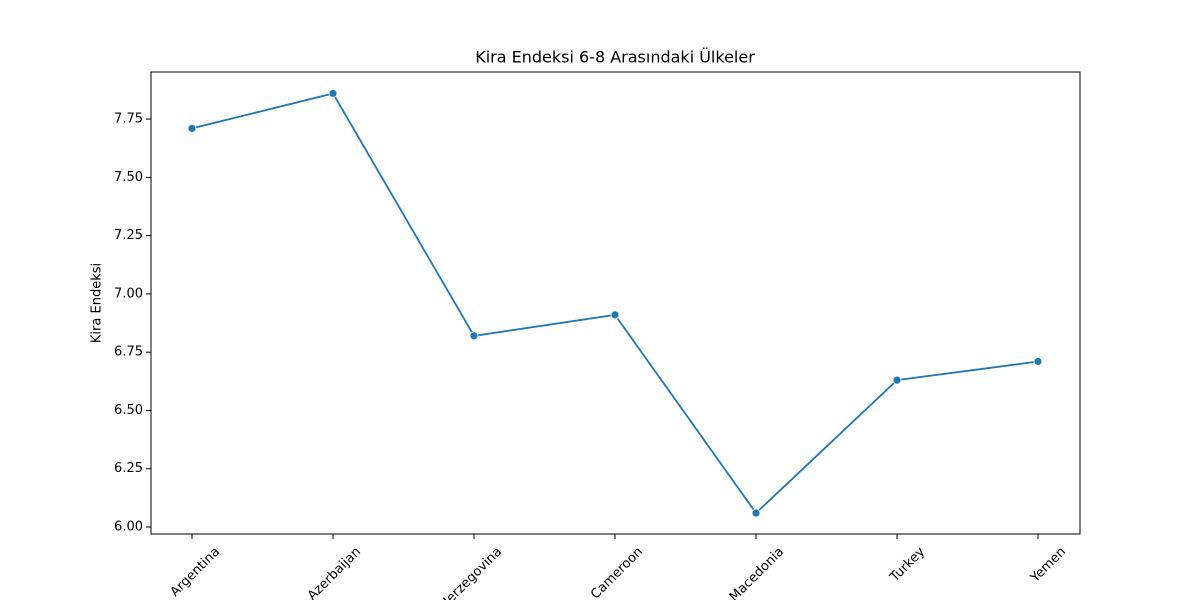  I want to click on y-tick-label: 7.75, so click(128, 119).